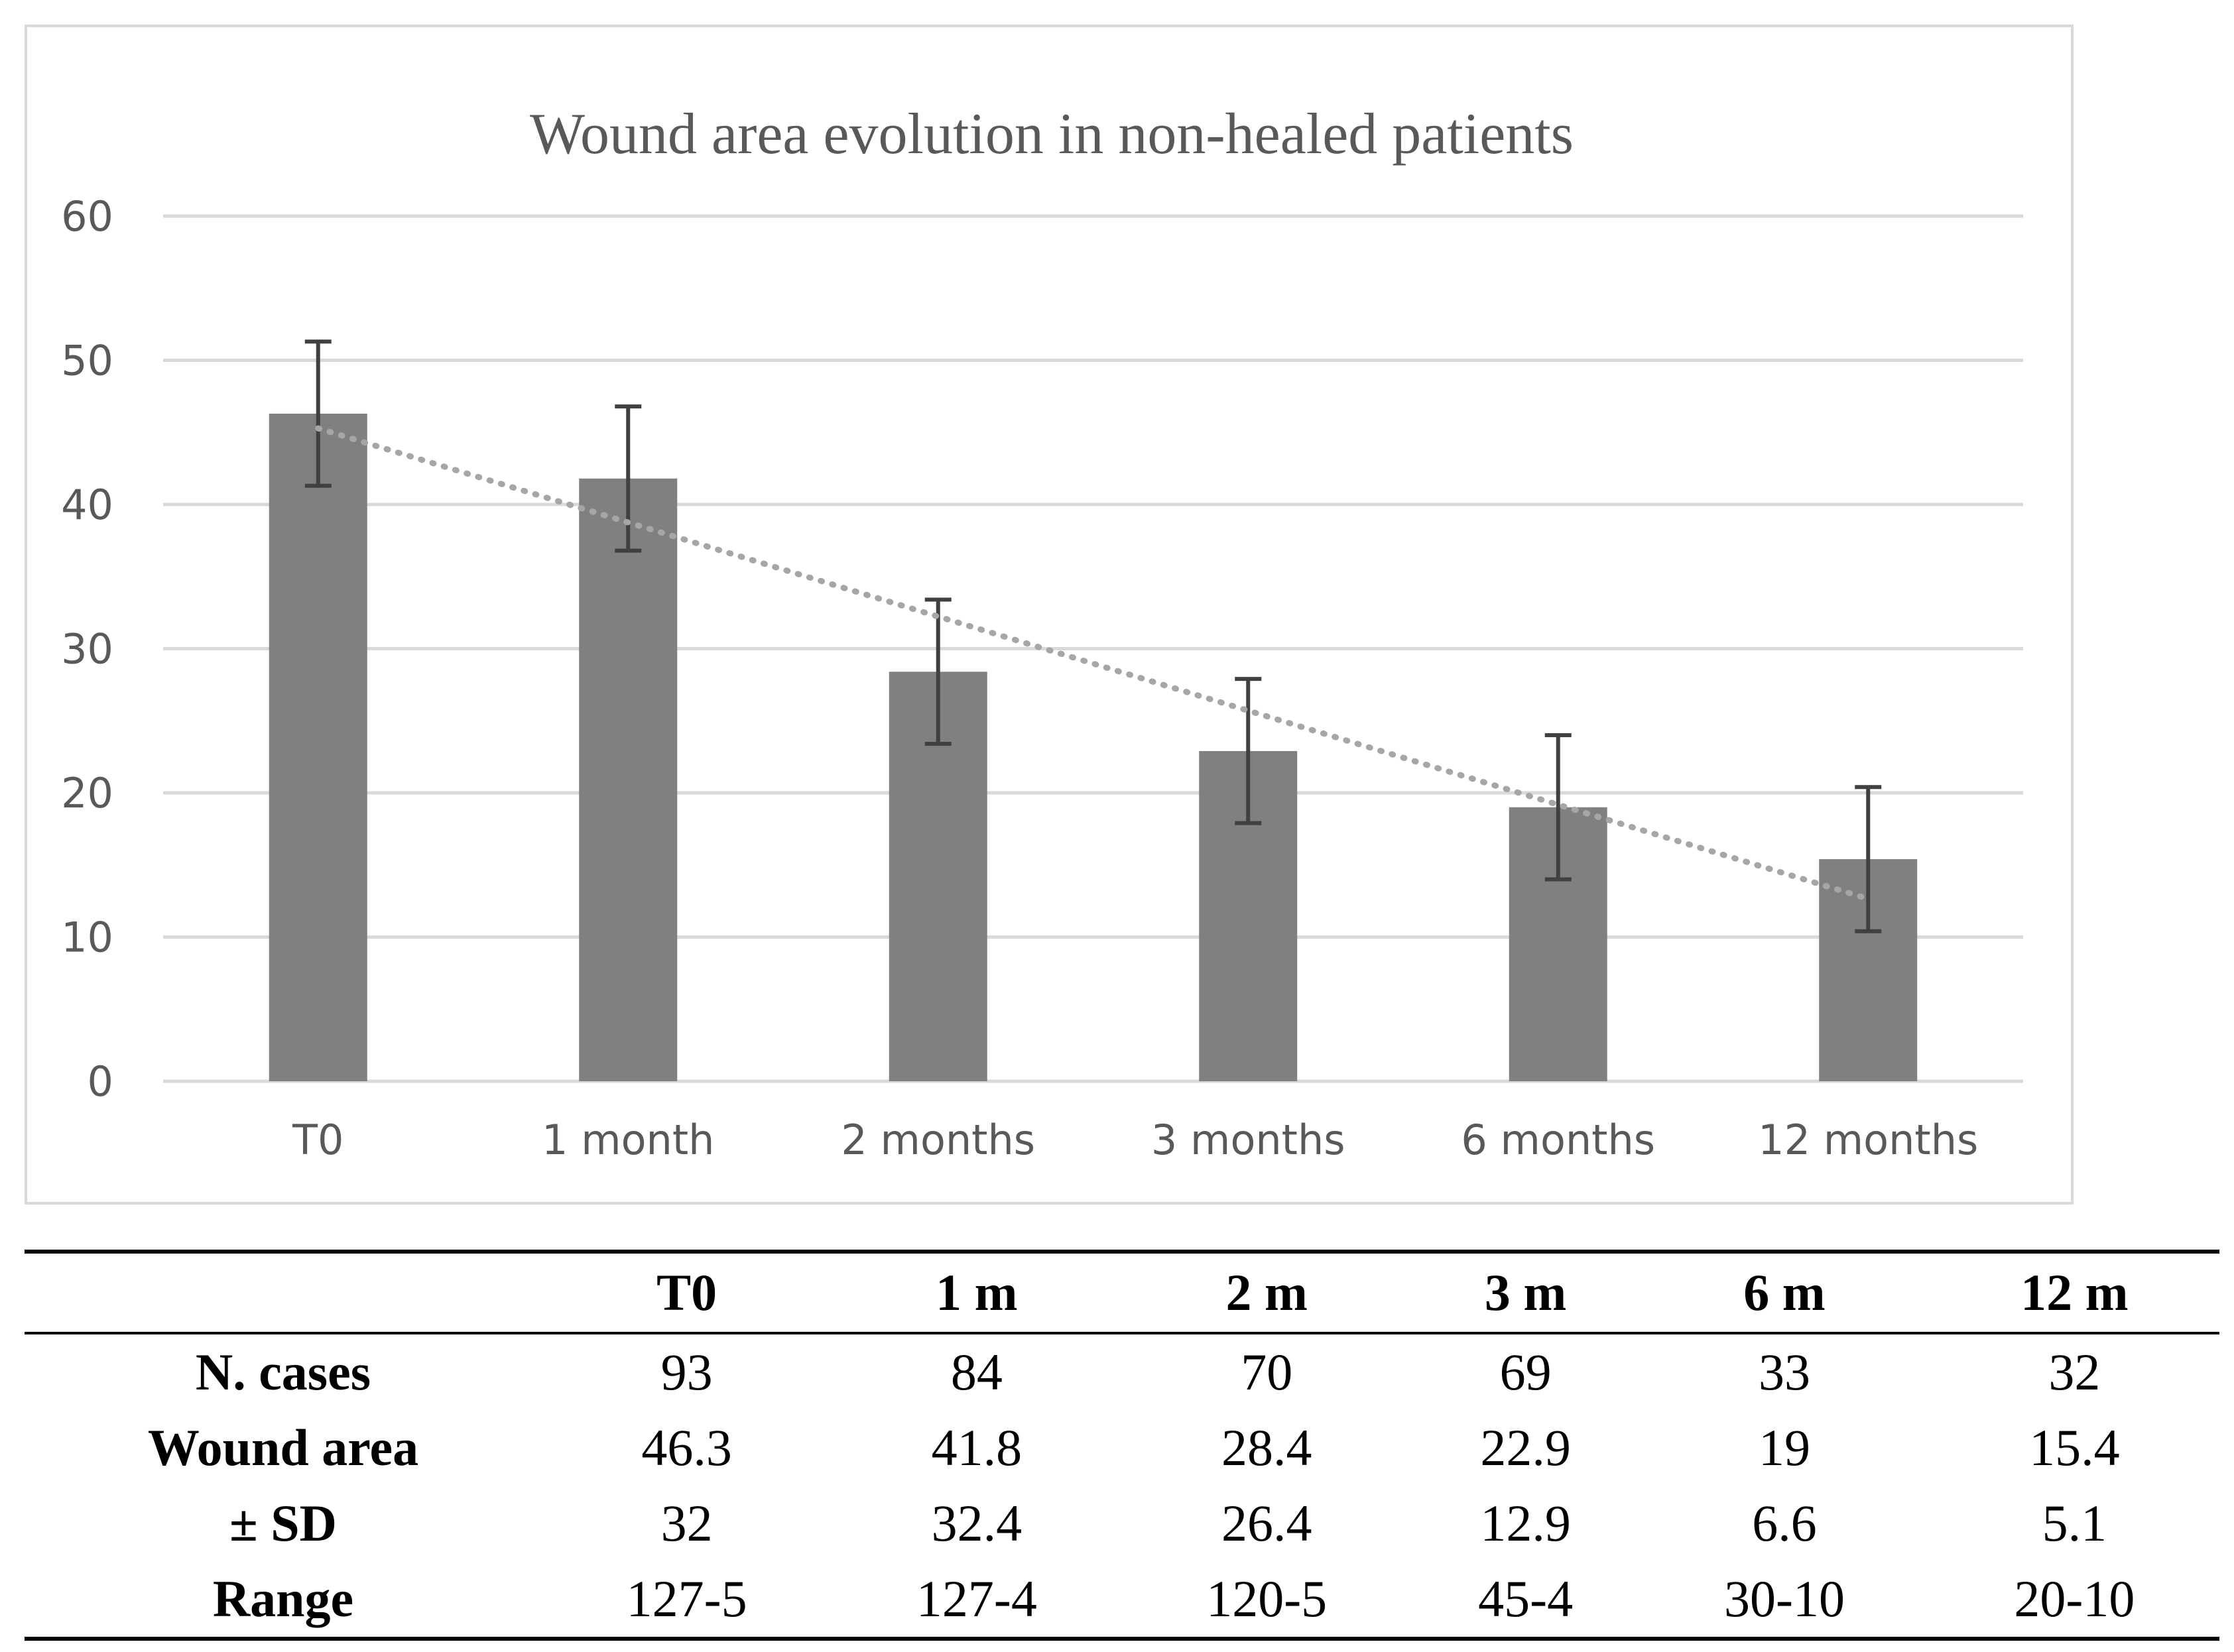 The height and width of the screenshot is (1652, 2234). I want to click on y-tick-label: 40, so click(87, 505).